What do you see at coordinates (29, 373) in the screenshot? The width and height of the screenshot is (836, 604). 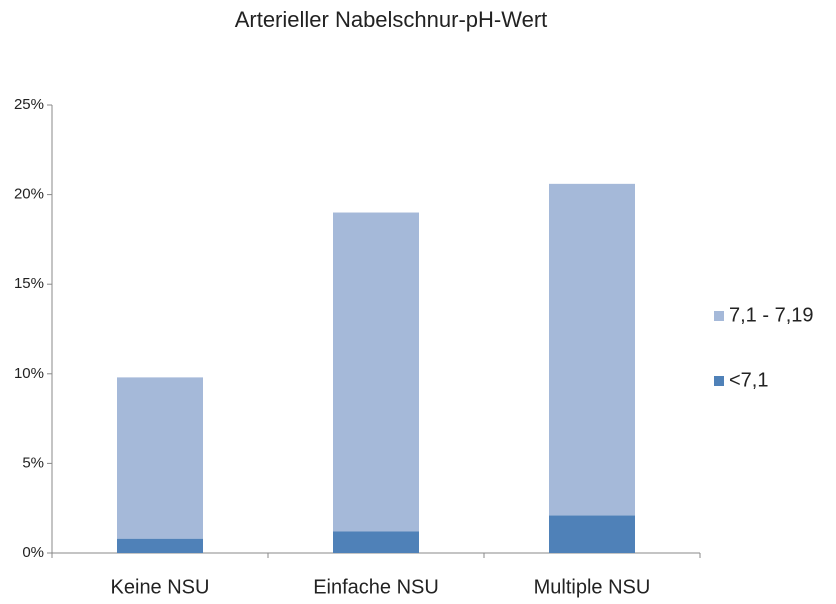 I see `y-tick-label: 10%` at bounding box center [29, 373].